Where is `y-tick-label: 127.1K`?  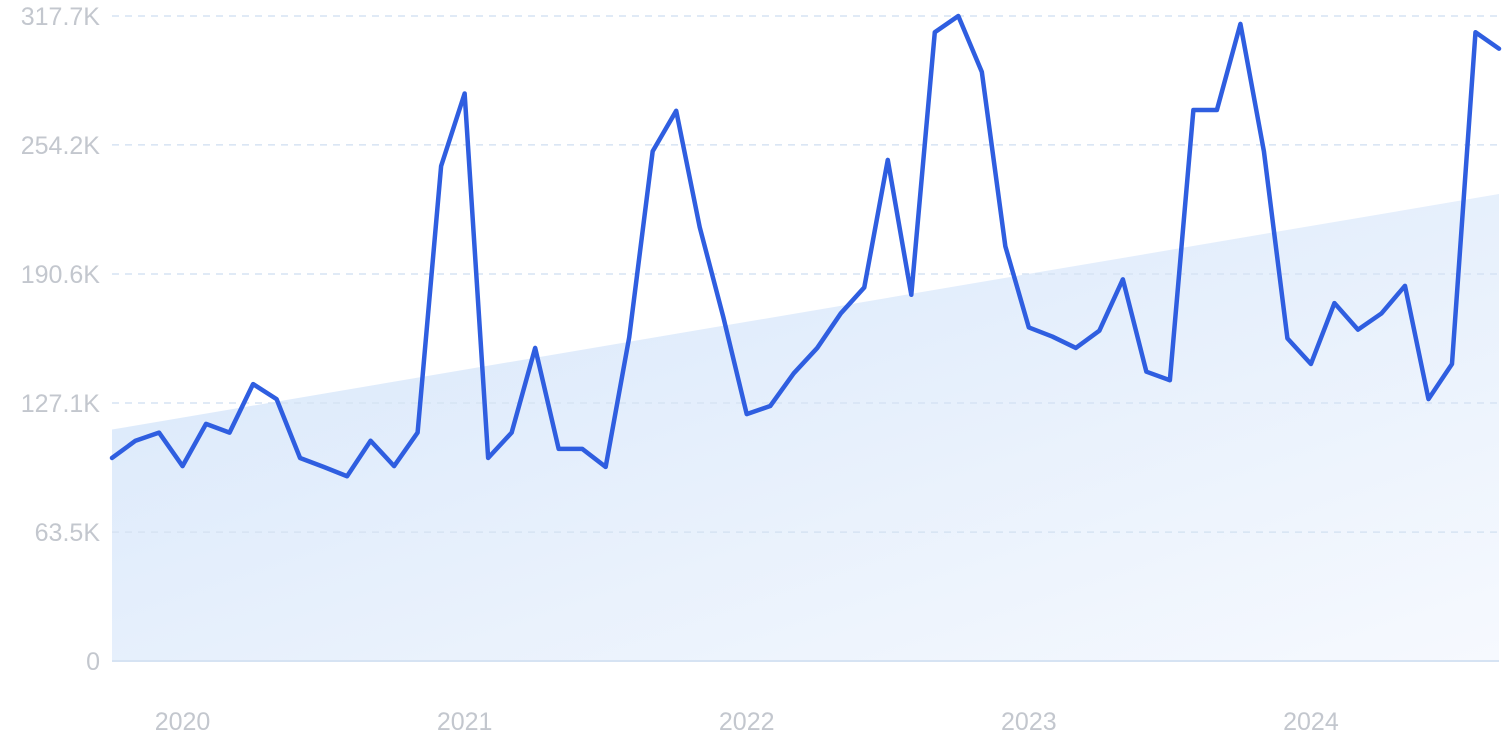
y-tick-label: 127.1K is located at coordinates (61, 404).